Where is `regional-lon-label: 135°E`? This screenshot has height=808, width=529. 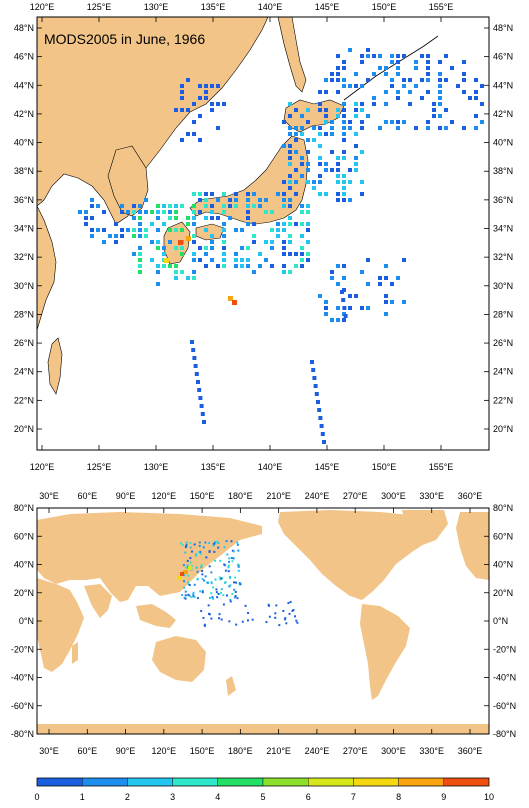
regional-lon-label: 135°E is located at coordinates (213, 7).